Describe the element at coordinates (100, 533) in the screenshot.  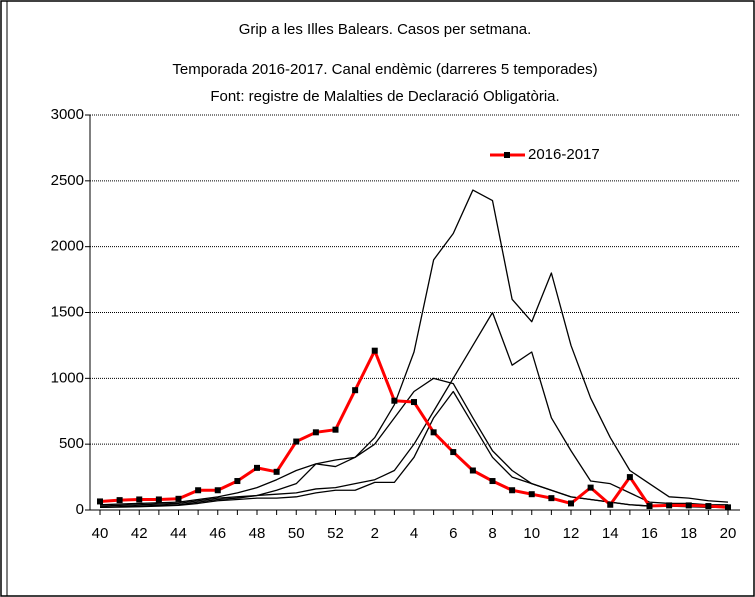
I see `x-tick-label: 40` at that location.